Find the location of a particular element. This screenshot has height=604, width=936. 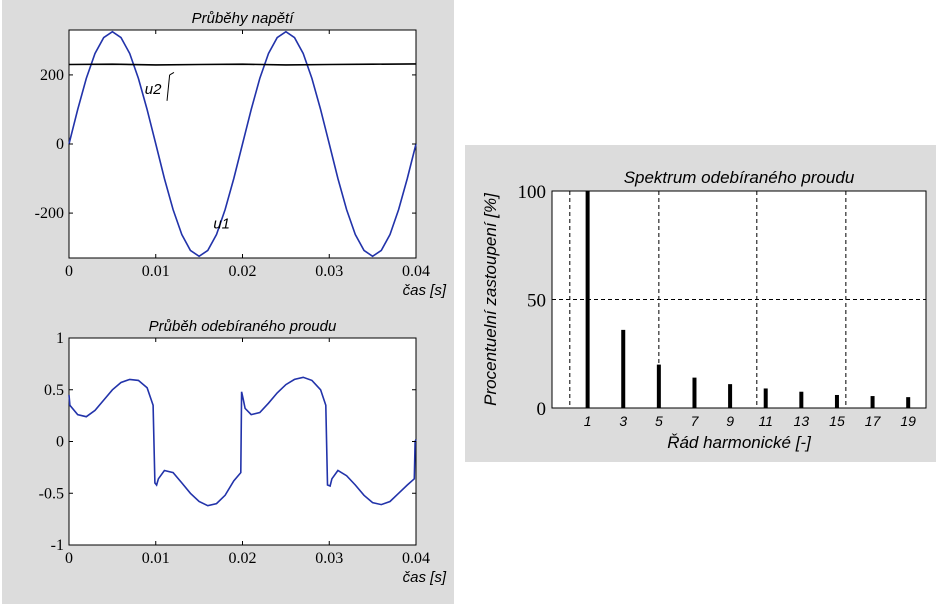

spectrum-xtick-label: 15 is located at coordinates (837, 421).